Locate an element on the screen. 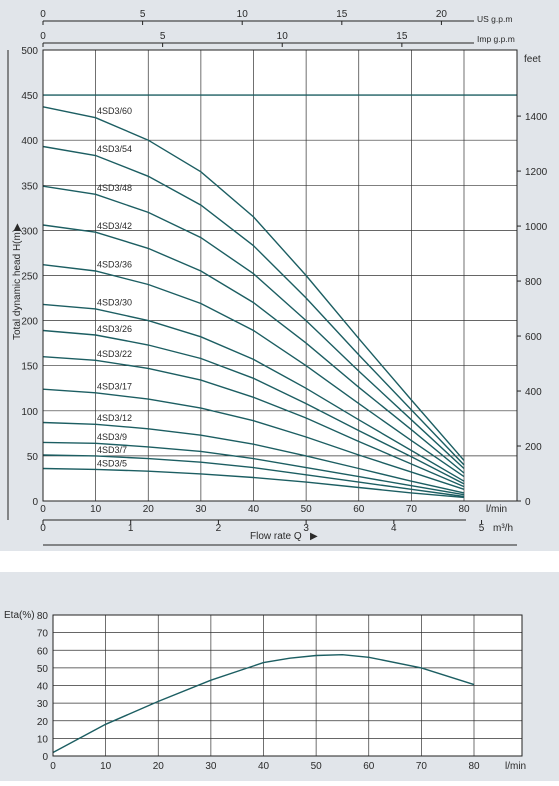  head-y-ticks: 0 50 100 150 200 250 300 350 400 450 500 is located at coordinates (29, 277).